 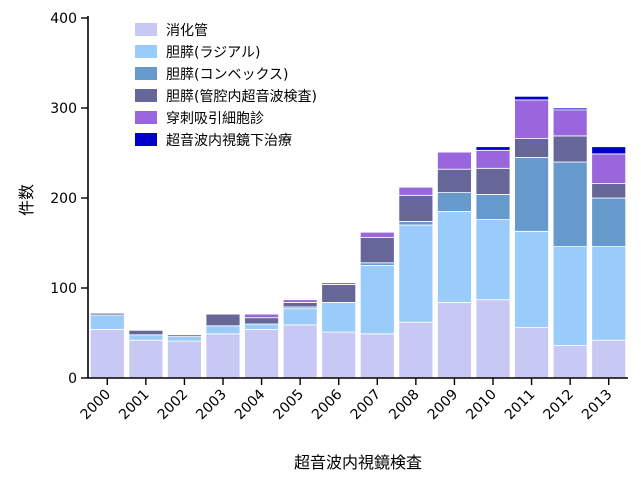 I want to click on x-tick-label-2007: 2007, so click(x=366, y=405).